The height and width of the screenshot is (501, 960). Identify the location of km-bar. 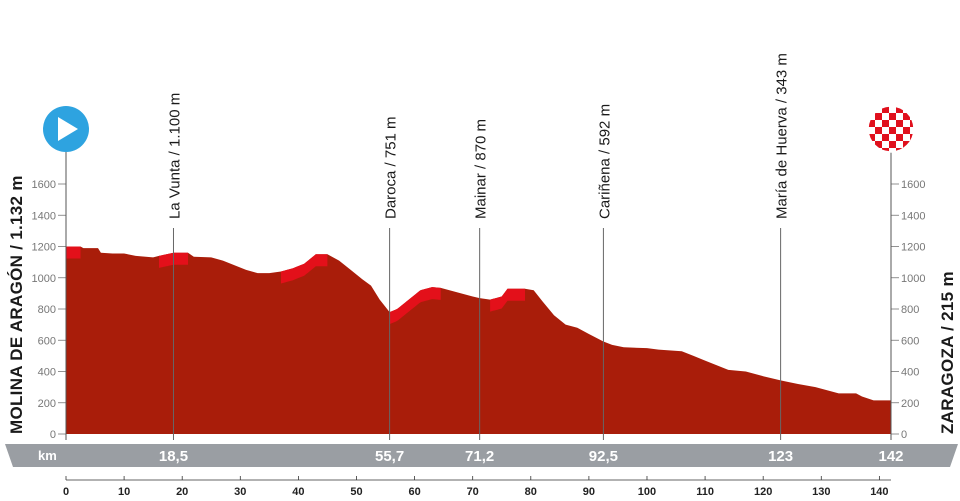
(481, 455).